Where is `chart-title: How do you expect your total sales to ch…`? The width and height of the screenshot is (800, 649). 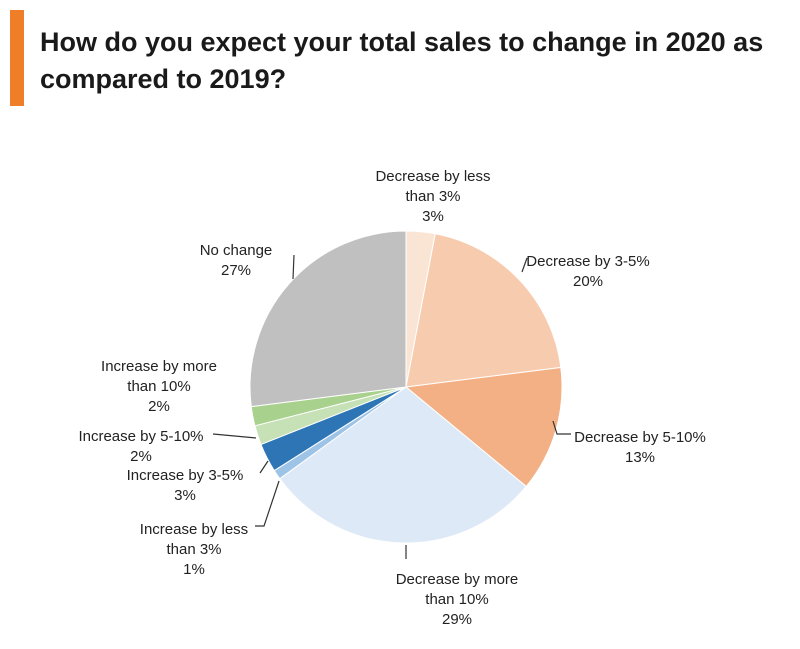 chart-title: How do you expect your total sales to ch… is located at coordinates (402, 60).